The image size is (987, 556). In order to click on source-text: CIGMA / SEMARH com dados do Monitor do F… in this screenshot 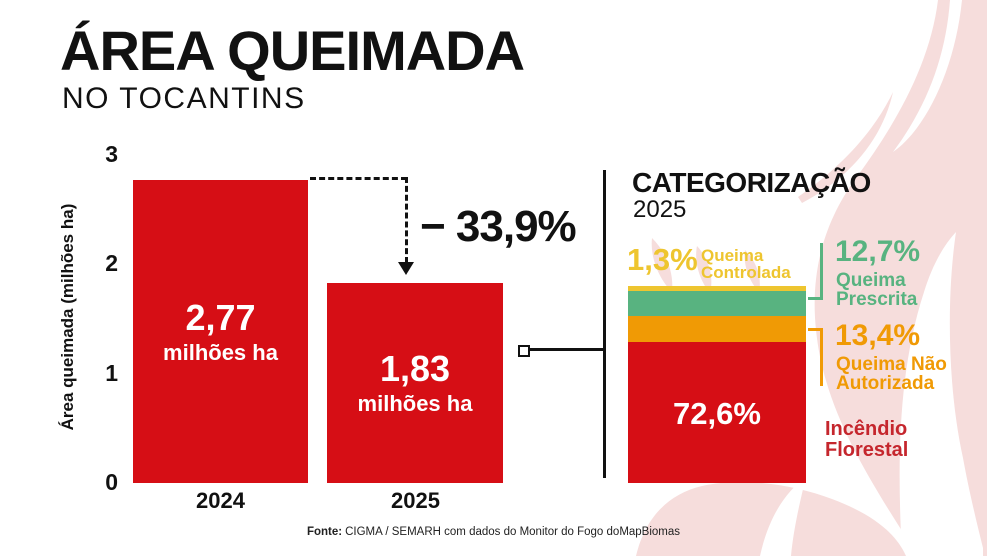, I will do `click(513, 532)`.